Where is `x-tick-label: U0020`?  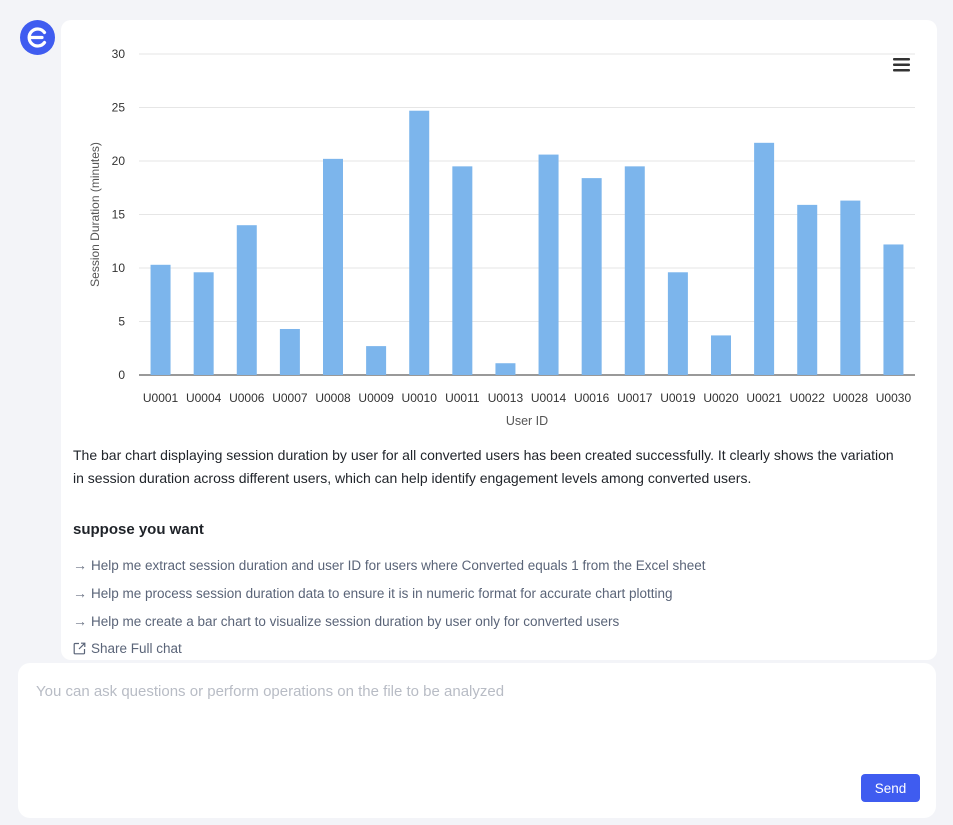 x-tick-label: U0020 is located at coordinates (721, 398).